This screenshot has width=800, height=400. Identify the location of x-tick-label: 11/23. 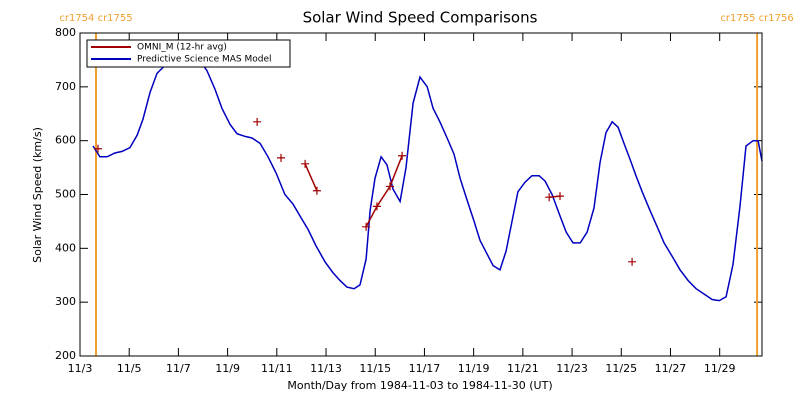
(572, 368).